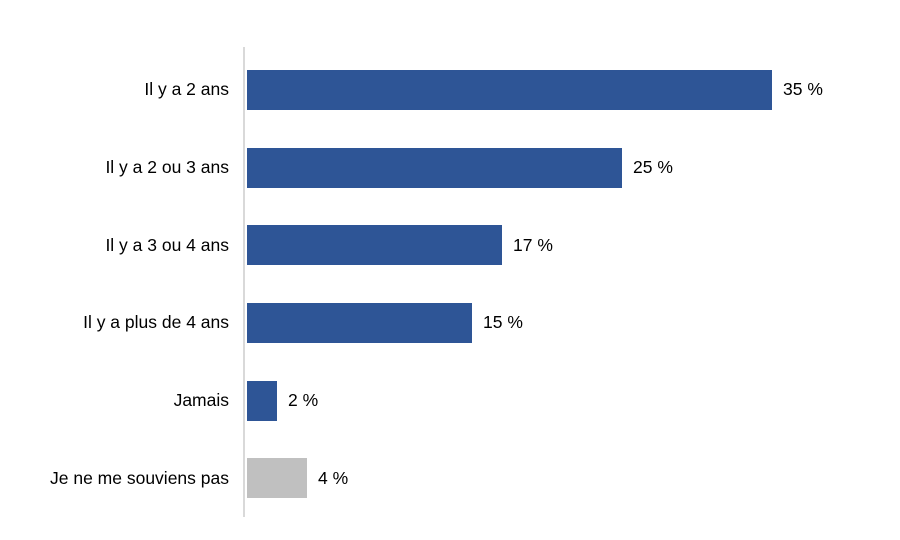 The width and height of the screenshot is (900, 540). What do you see at coordinates (533, 244) in the screenshot?
I see `value-label: 17 %` at bounding box center [533, 244].